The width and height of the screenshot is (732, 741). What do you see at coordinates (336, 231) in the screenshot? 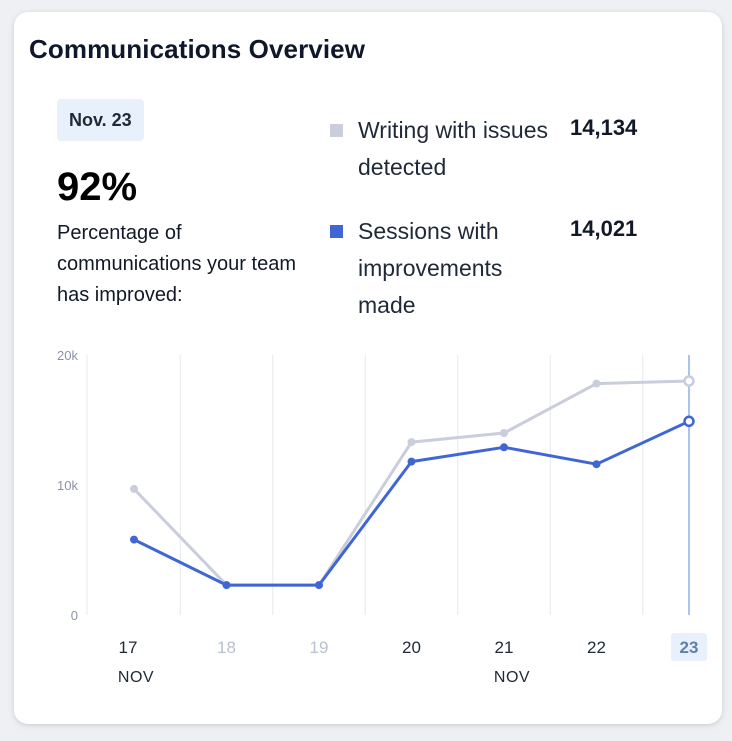
I see `legend-swatch-sessions-improved` at bounding box center [336, 231].